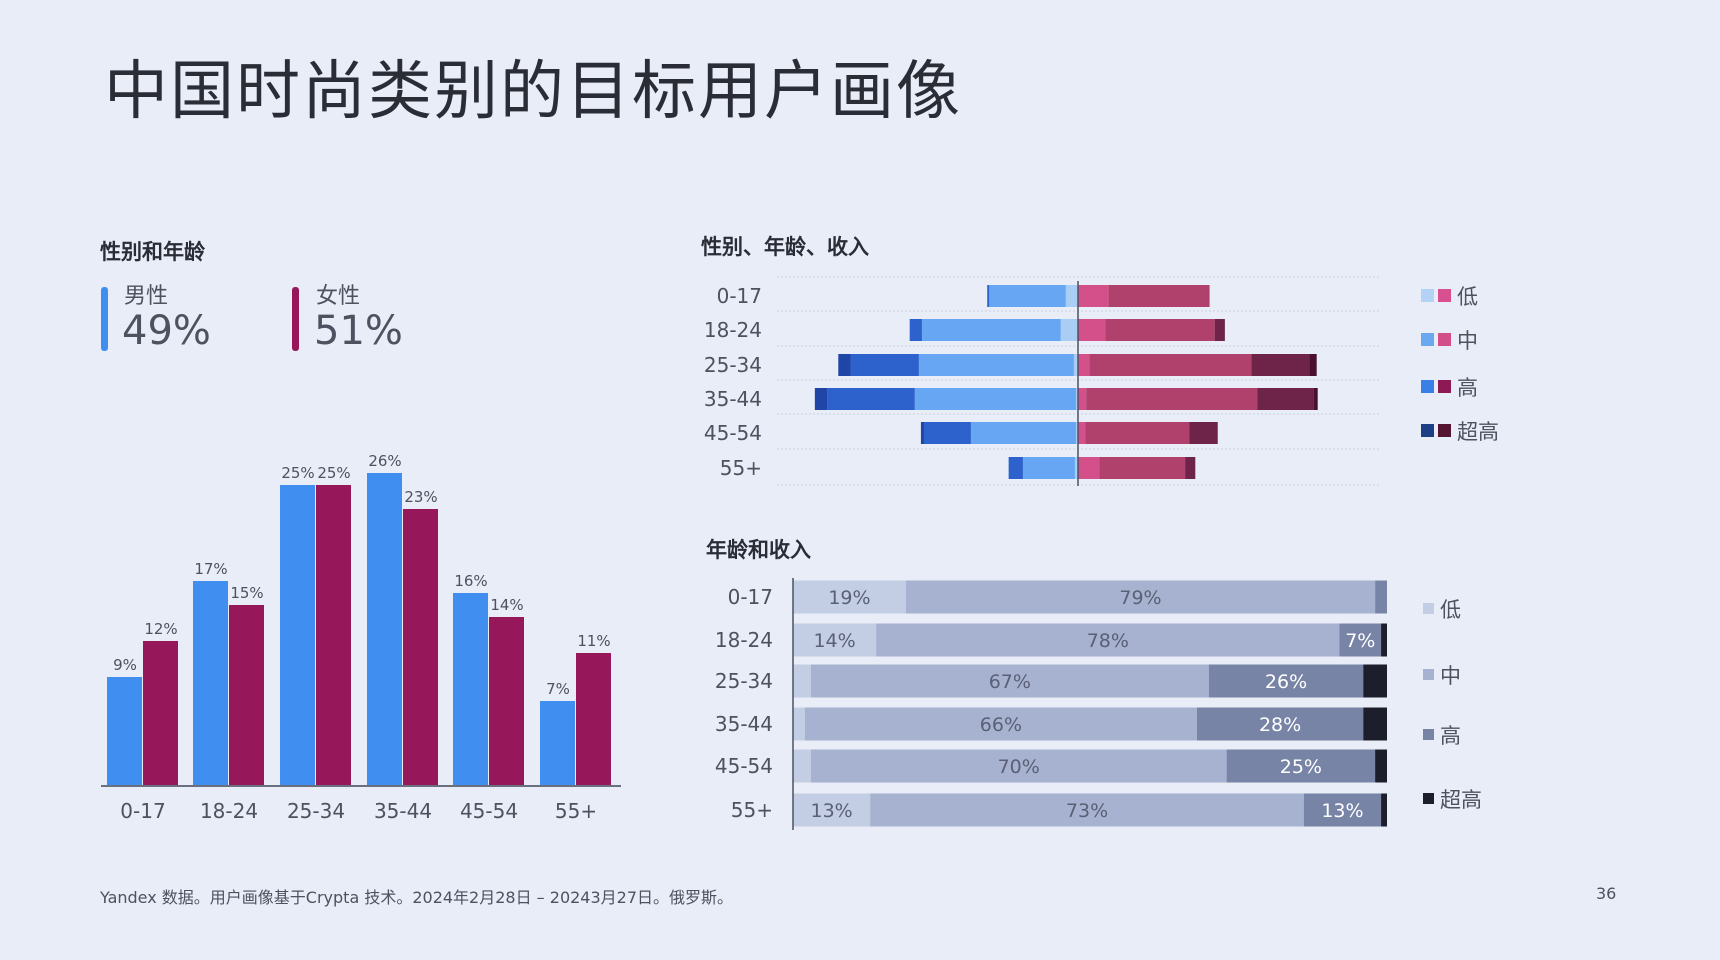  Describe the element at coordinates (420, 497) in the screenshot. I see `bar-label: 23%` at that location.